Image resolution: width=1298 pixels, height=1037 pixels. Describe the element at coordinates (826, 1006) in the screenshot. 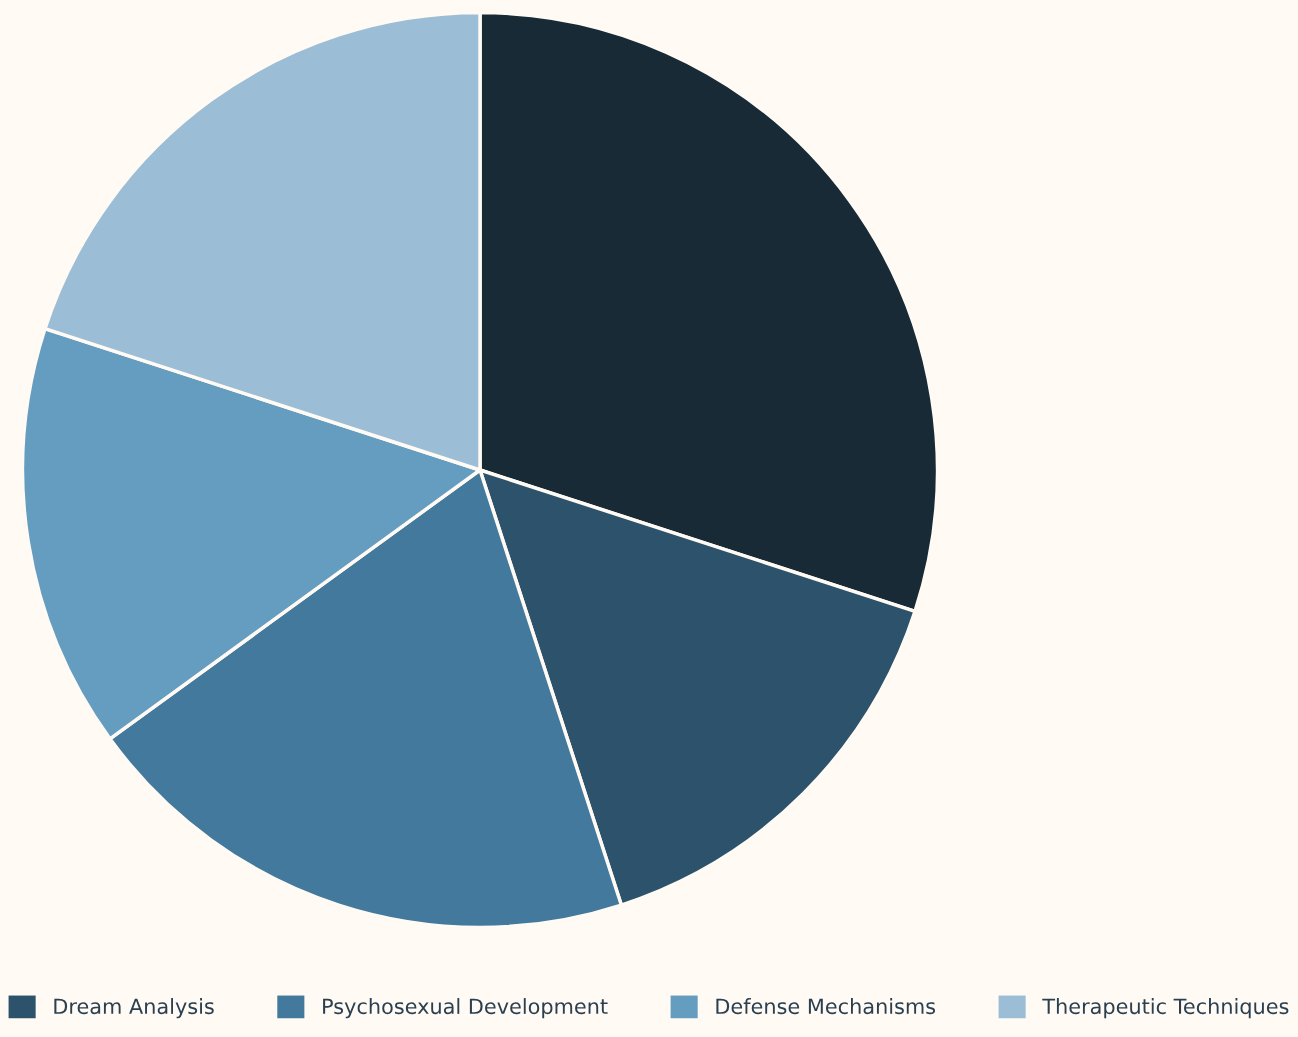

I see `legend-label: Defense Mechanisms` at that location.